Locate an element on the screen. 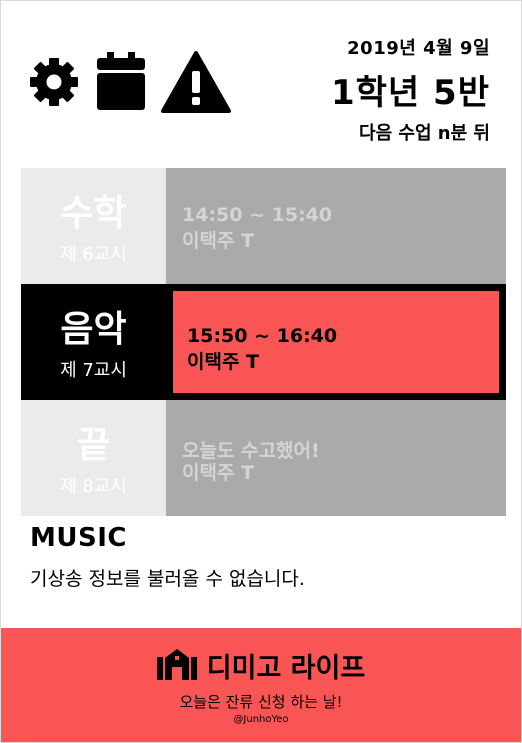 The height and width of the screenshot is (743, 522). period-cell: 끝 제 8교시 is located at coordinates (93, 458).